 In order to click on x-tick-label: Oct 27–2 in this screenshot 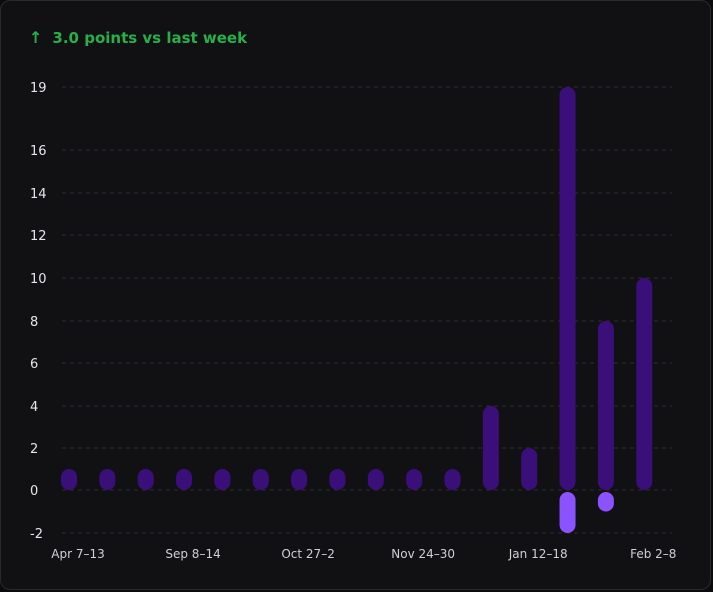, I will do `click(307, 554)`.